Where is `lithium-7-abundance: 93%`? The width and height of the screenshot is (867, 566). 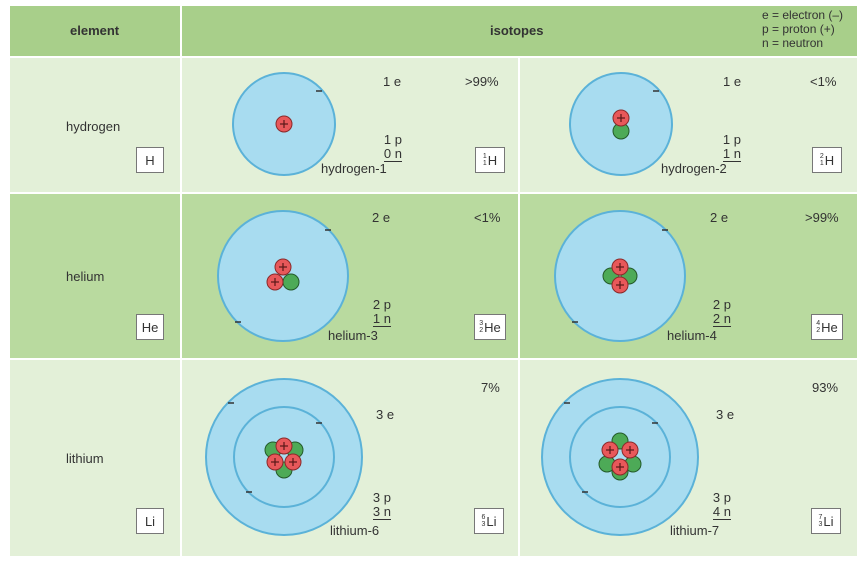 lithium-7-abundance: 93% is located at coordinates (825, 387).